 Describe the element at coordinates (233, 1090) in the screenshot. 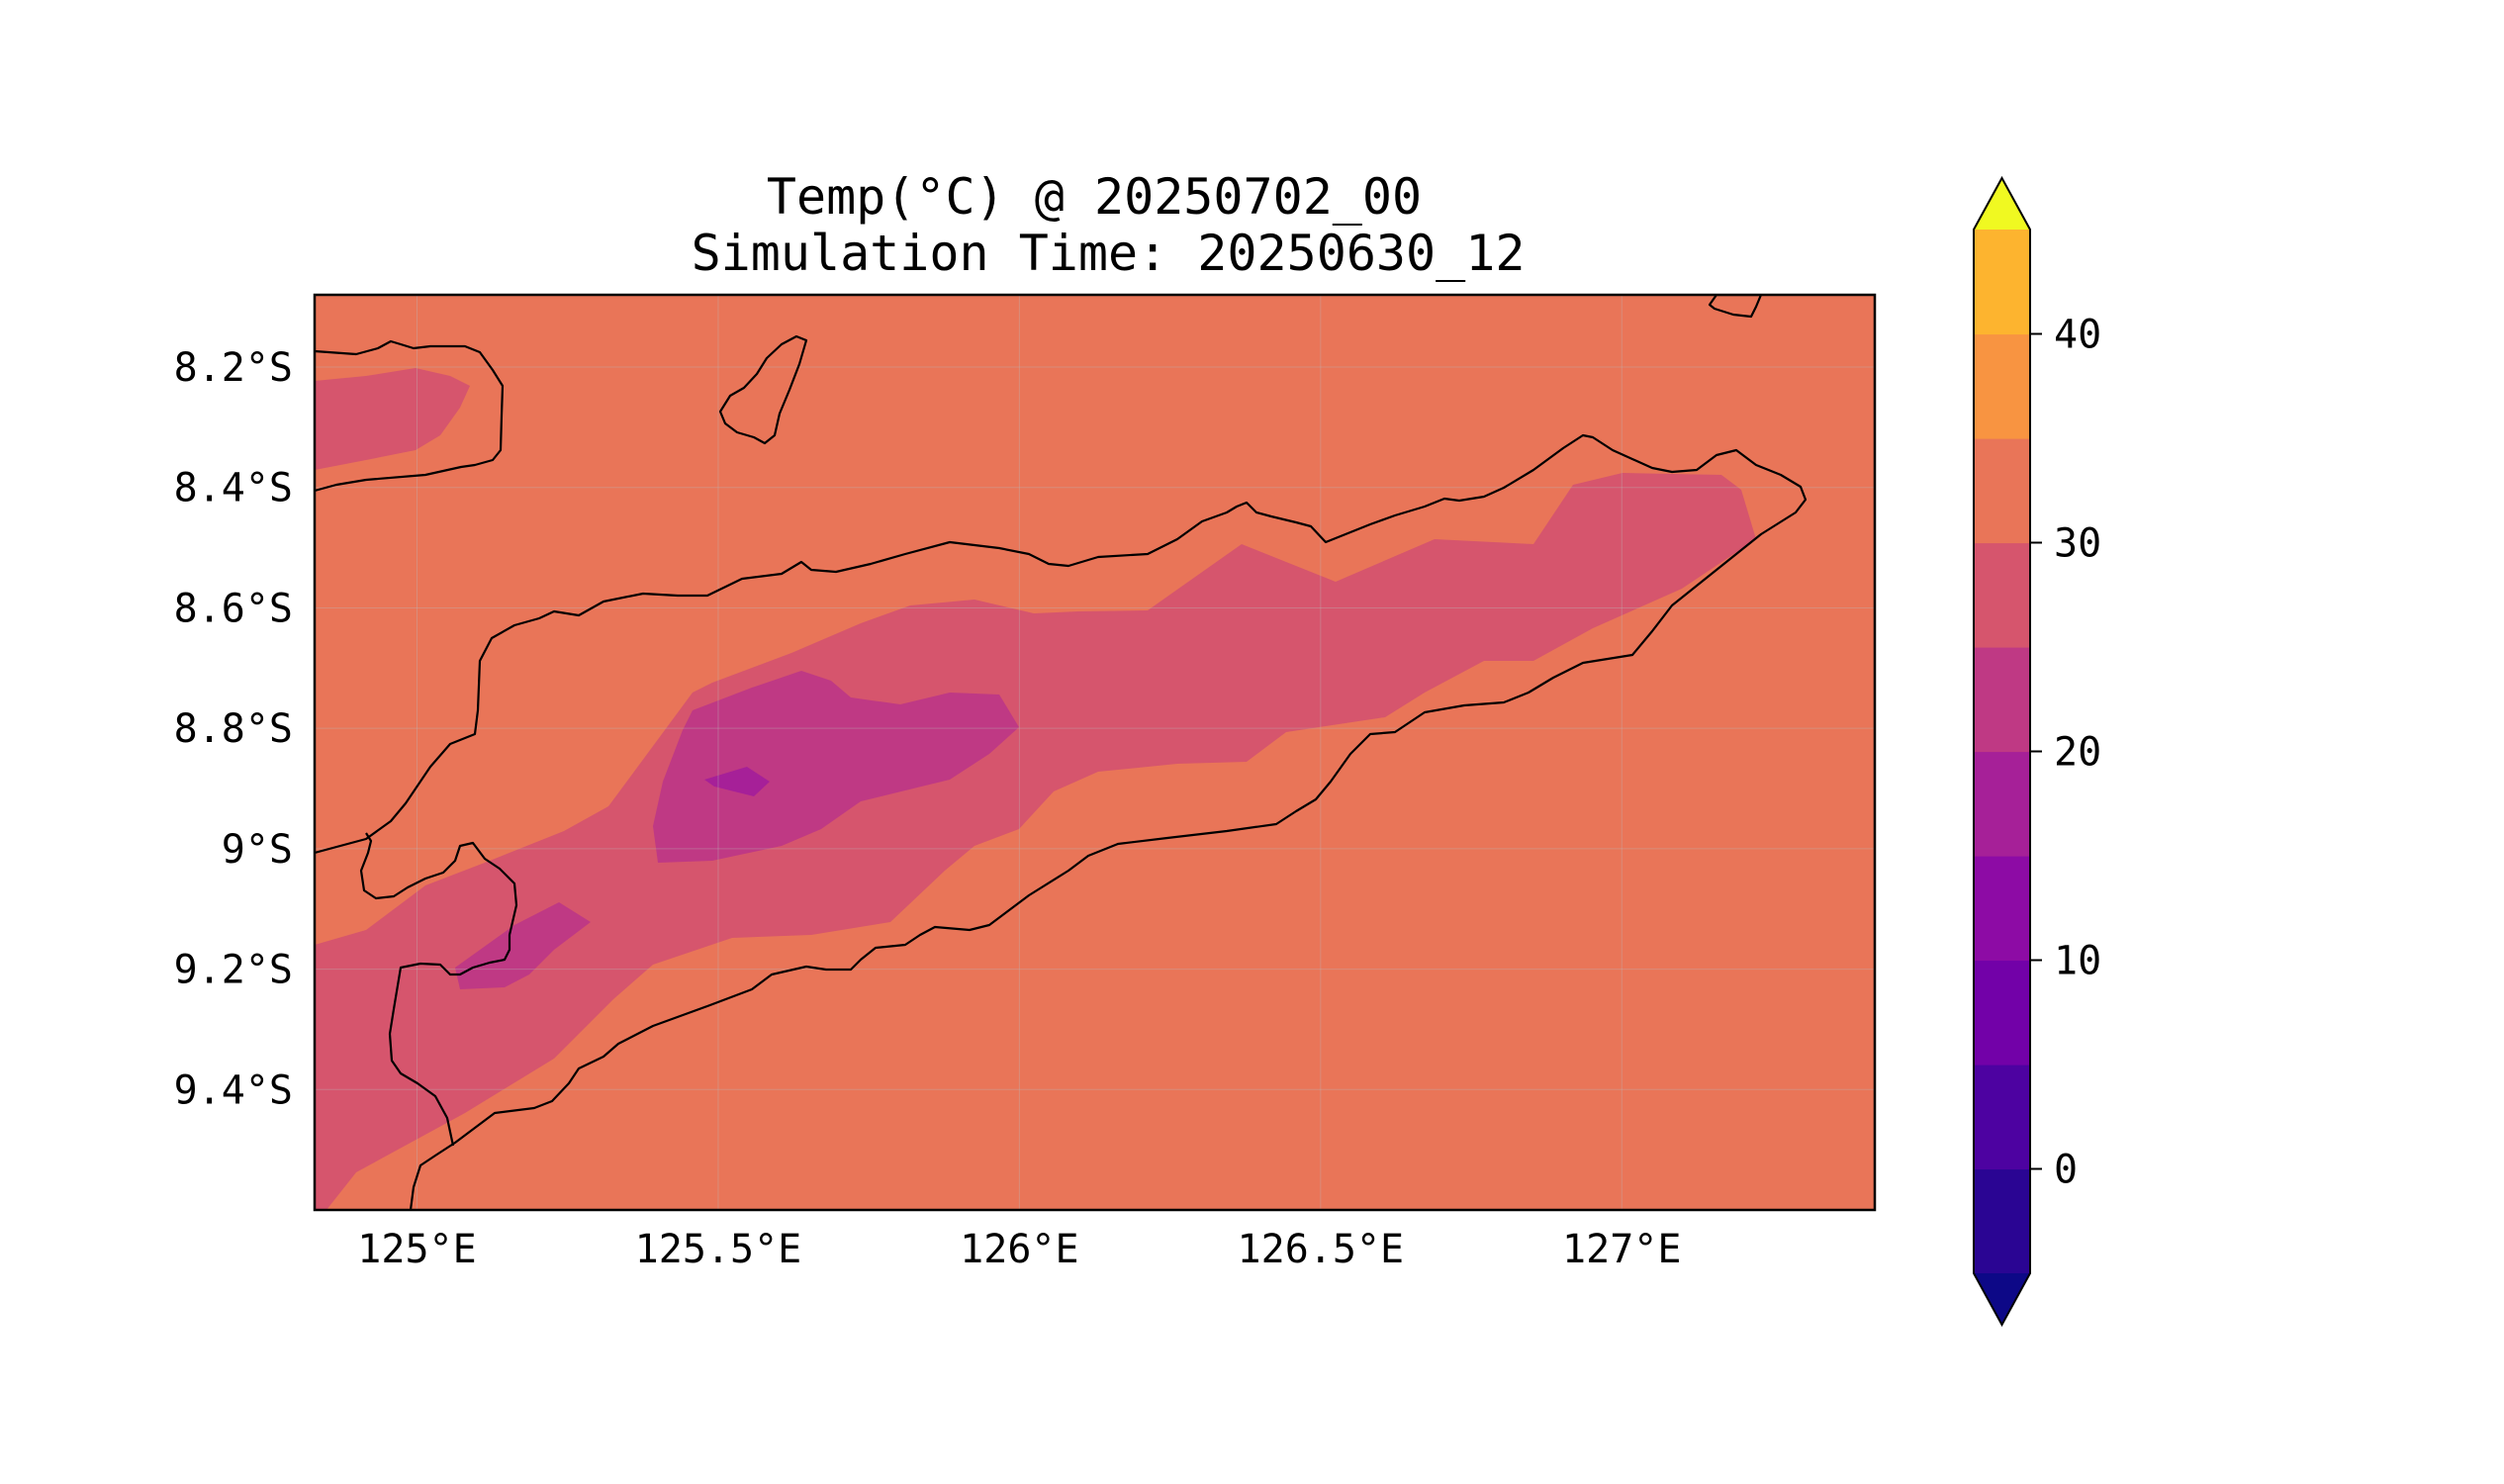

I see `lat-tick-label: 9.4°S` at that location.